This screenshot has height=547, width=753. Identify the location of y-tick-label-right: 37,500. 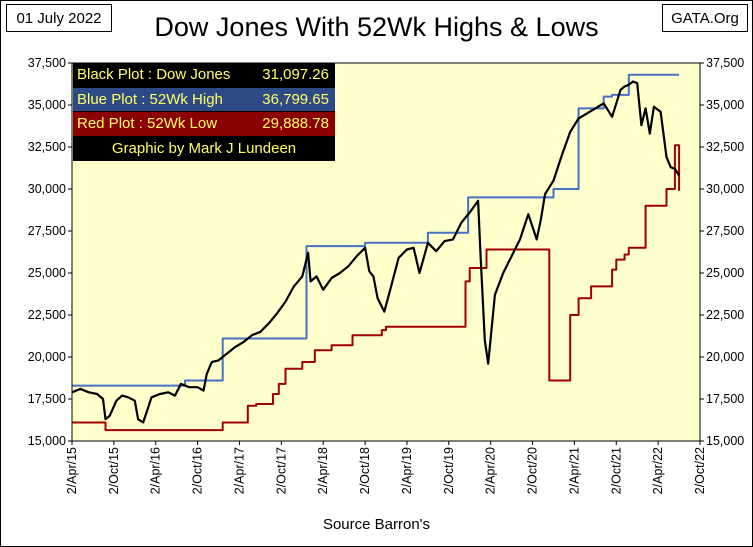
(725, 63).